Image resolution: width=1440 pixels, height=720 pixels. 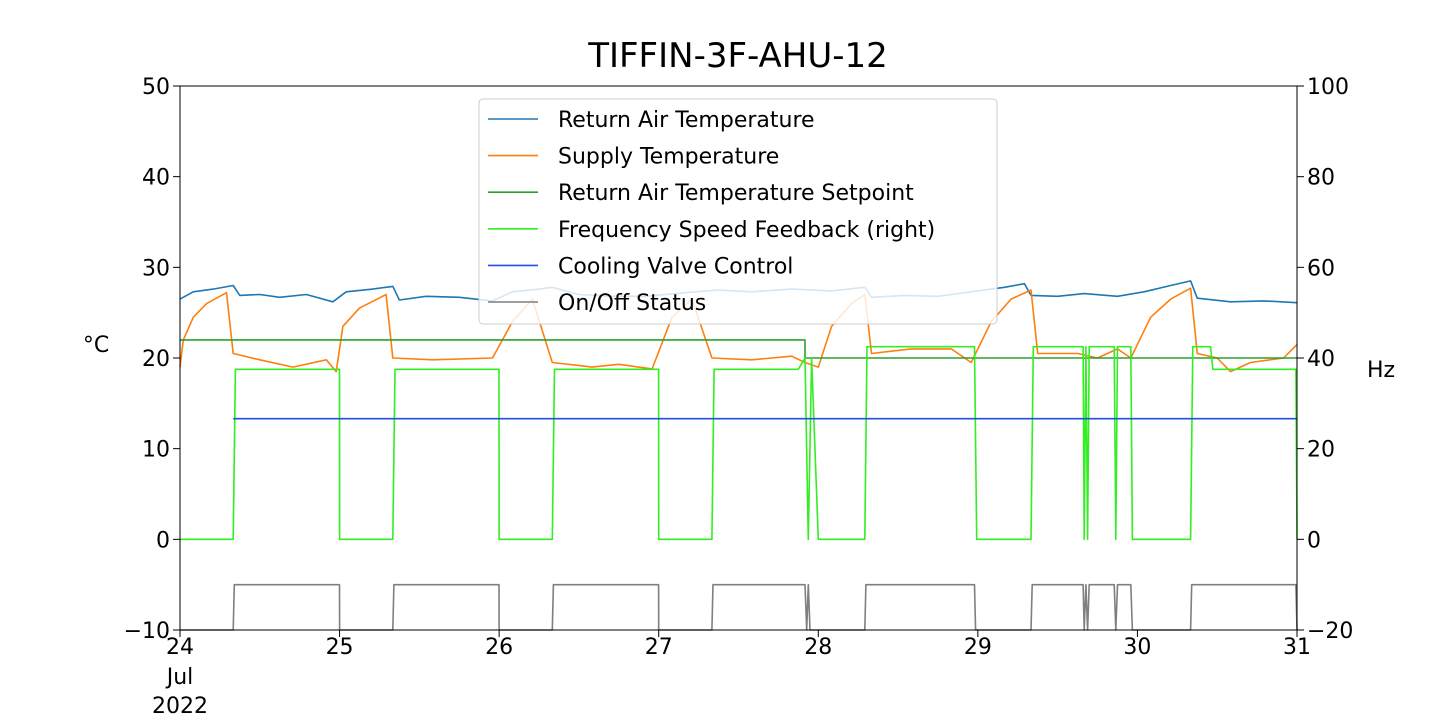 I want to click on y-axis-label-right: Hz, so click(x=1381, y=370).